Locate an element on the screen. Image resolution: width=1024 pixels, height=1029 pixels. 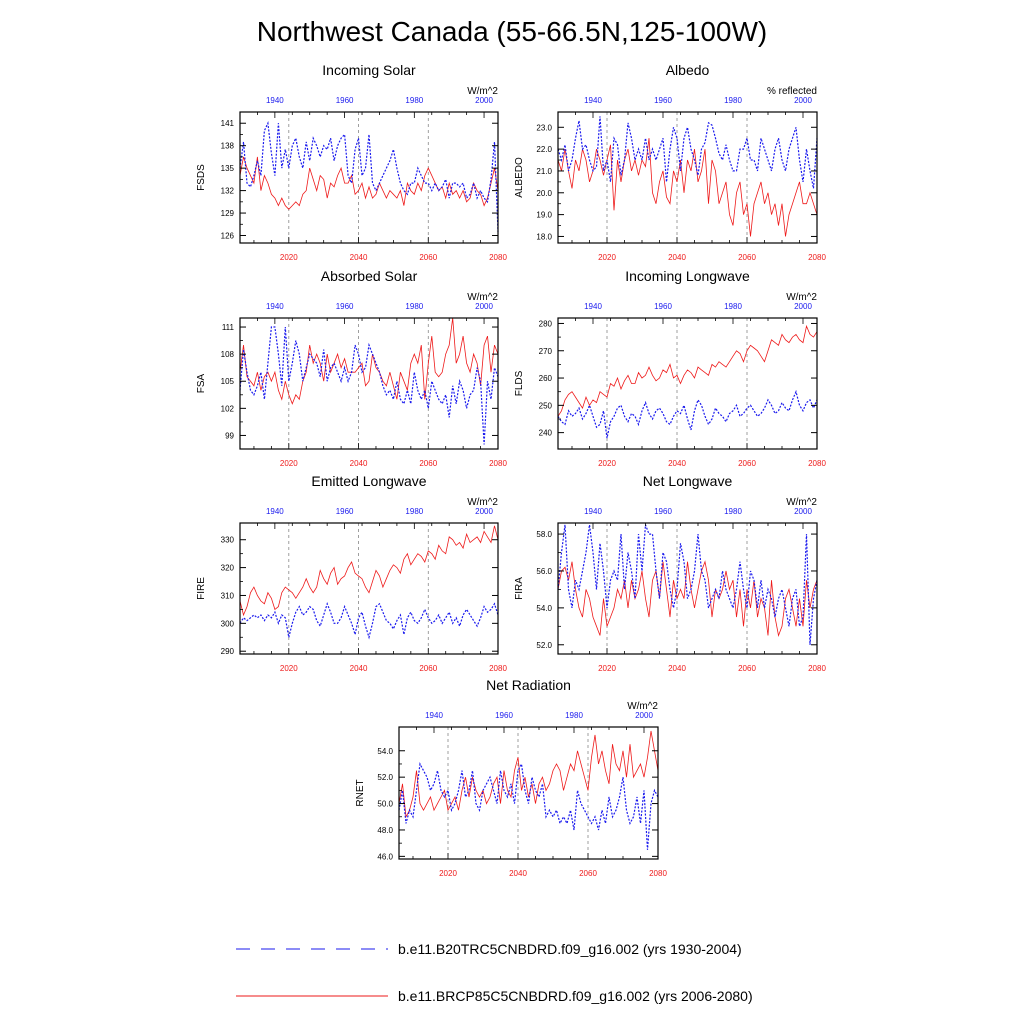
y-tick-label: 105 is located at coordinates (228, 381).